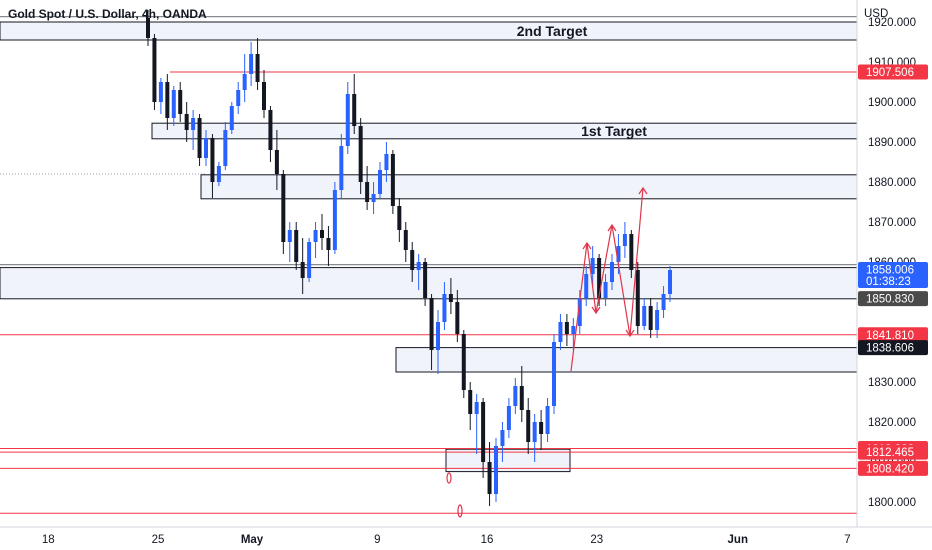 The height and width of the screenshot is (550, 932). I want to click on price-tag-value: 1812.465, so click(890, 453).